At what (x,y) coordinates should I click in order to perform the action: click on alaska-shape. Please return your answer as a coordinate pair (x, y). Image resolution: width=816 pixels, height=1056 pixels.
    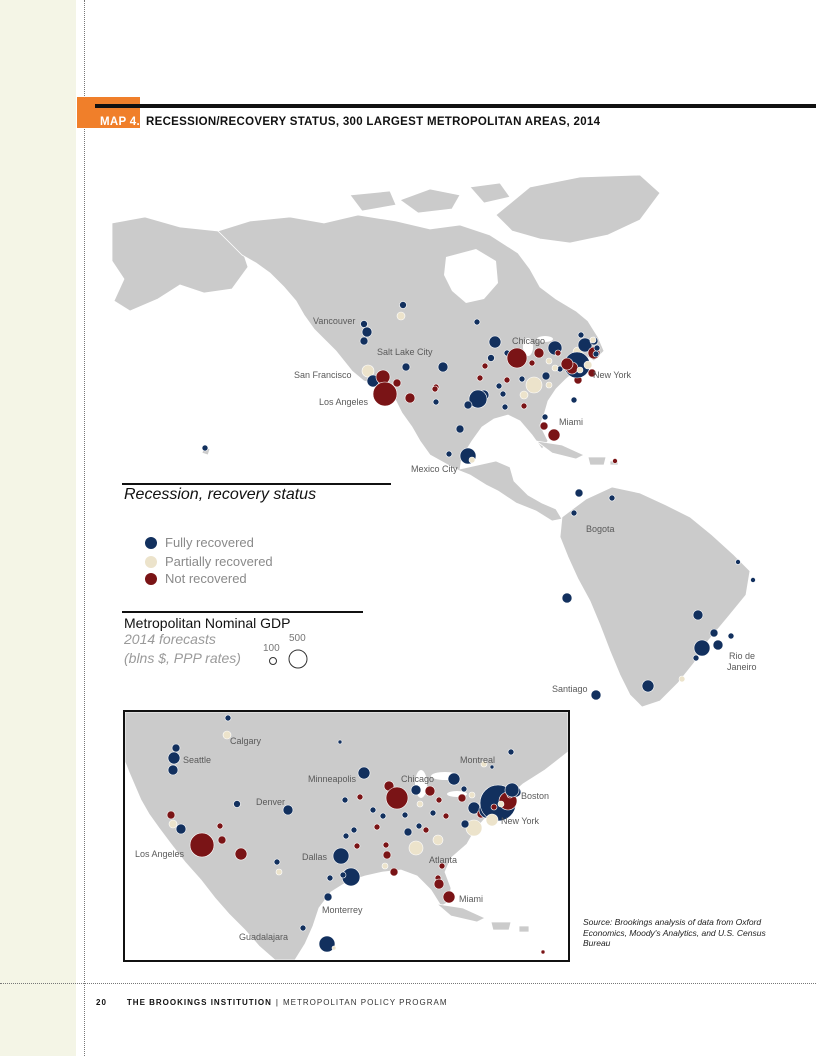
    Looking at the image, I should click on (180, 264).